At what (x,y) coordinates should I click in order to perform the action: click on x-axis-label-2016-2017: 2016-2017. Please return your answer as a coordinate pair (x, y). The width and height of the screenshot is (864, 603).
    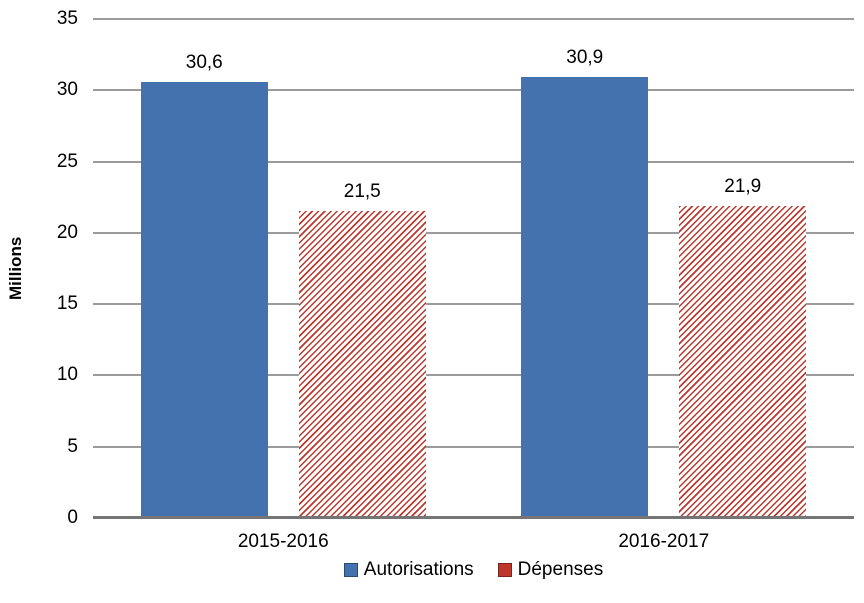
    Looking at the image, I should click on (664, 541).